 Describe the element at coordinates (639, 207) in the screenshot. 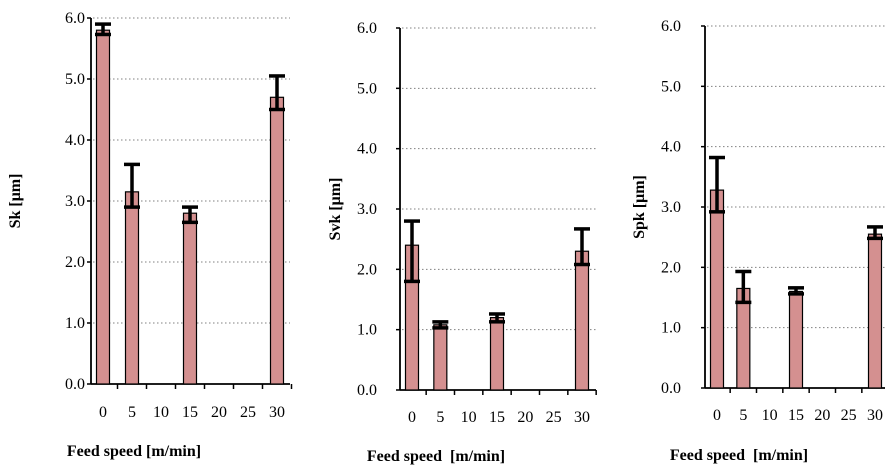

I see `y-axis-title: Spk [μm]` at that location.